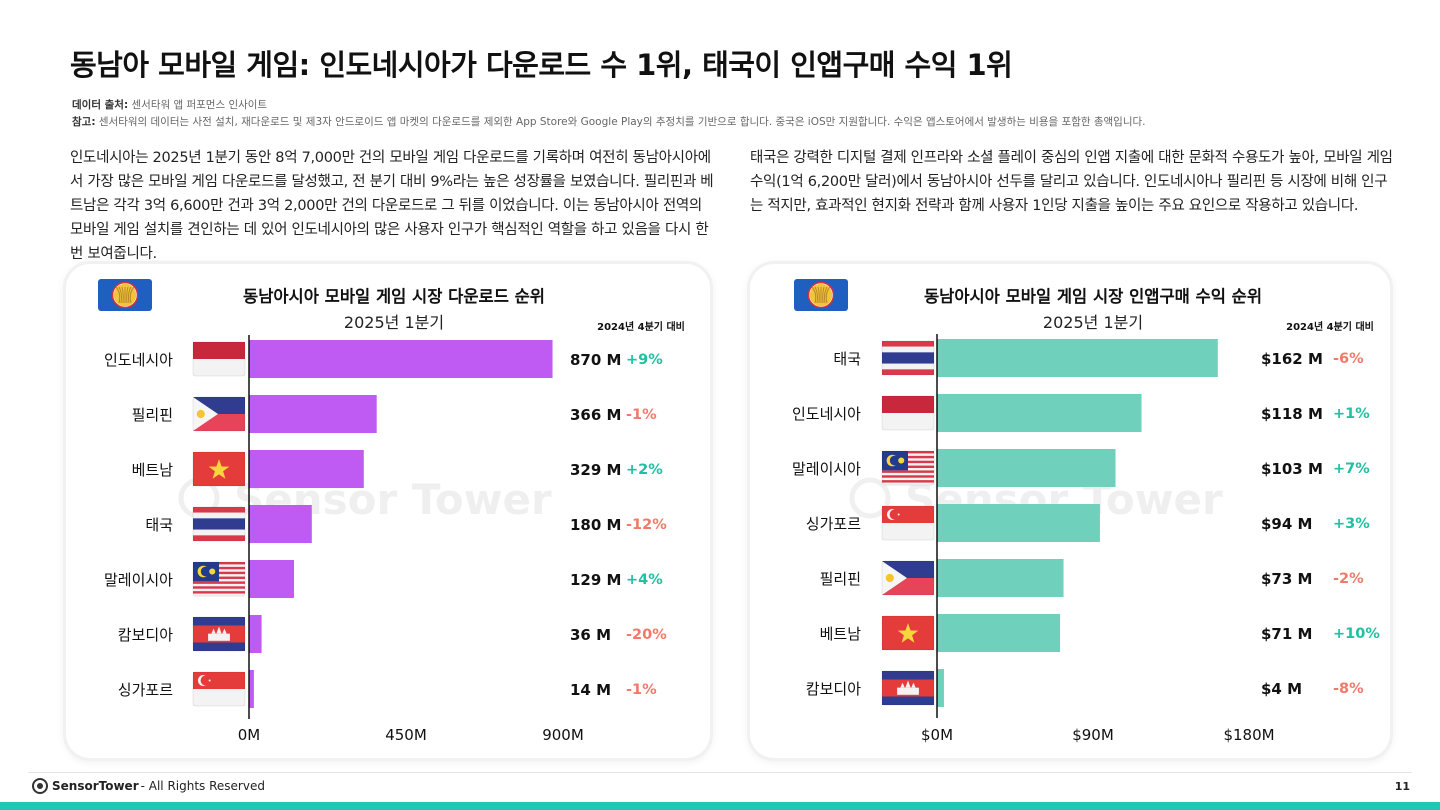 The width and height of the screenshot is (1440, 810). I want to click on x-tick-label: $90M, so click(1093, 735).